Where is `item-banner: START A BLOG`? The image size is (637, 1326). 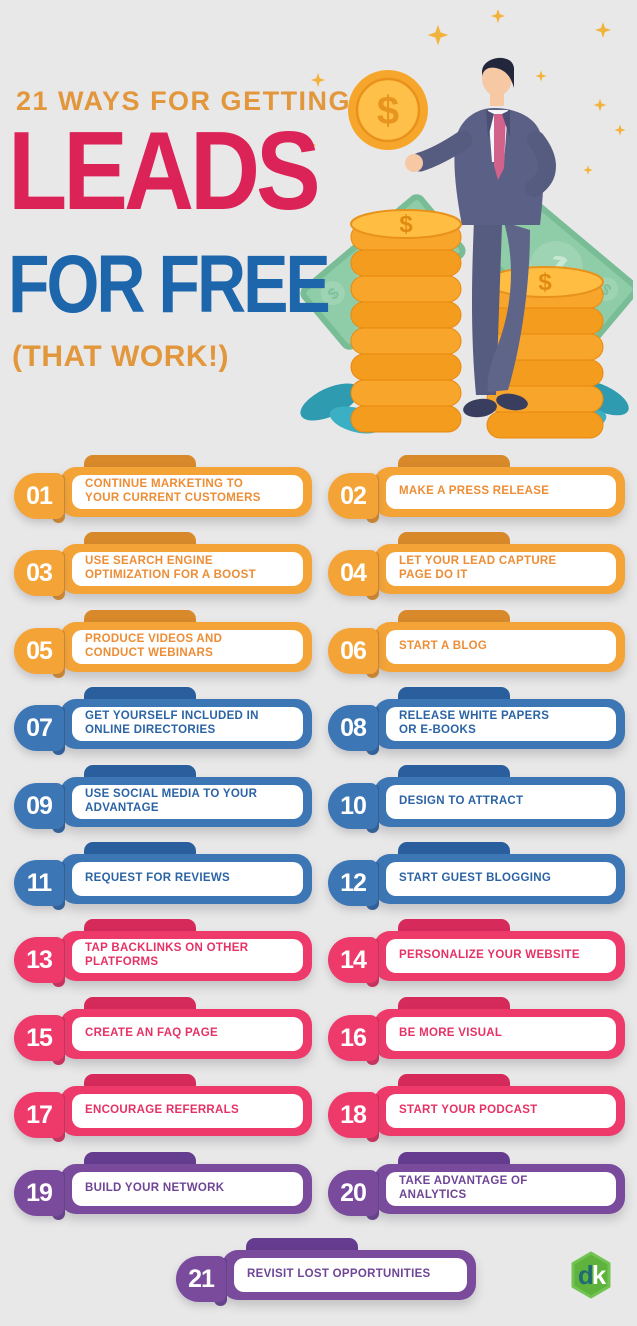 item-banner: START A BLOG is located at coordinates (499, 647).